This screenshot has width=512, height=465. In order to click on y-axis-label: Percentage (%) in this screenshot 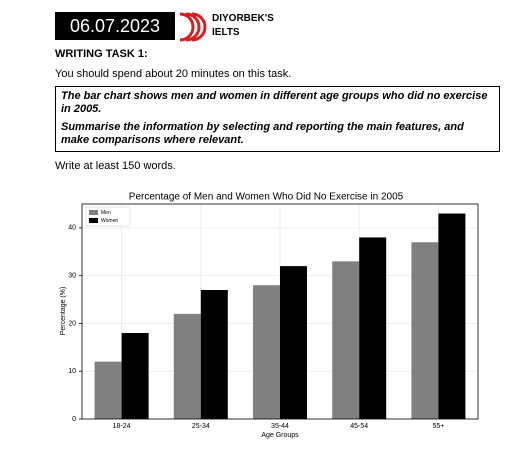, I will do `click(63, 311)`.